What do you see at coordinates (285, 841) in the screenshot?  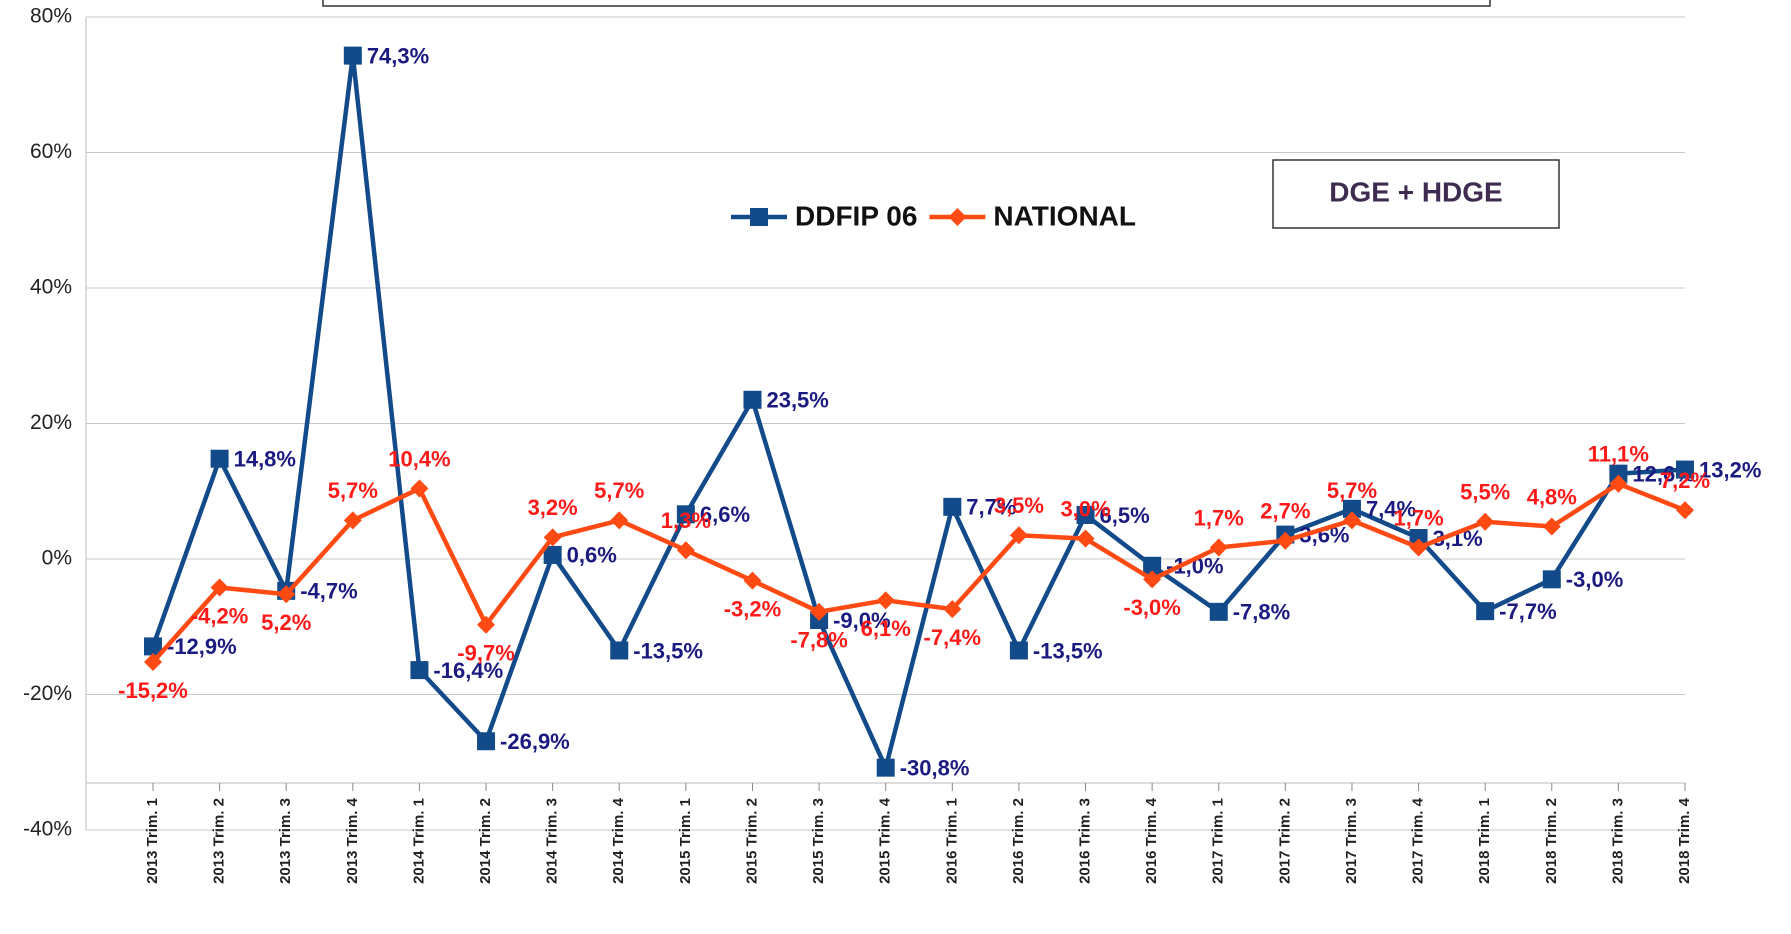 I see `x-tick-label: 2013 Trim. 3` at bounding box center [285, 841].